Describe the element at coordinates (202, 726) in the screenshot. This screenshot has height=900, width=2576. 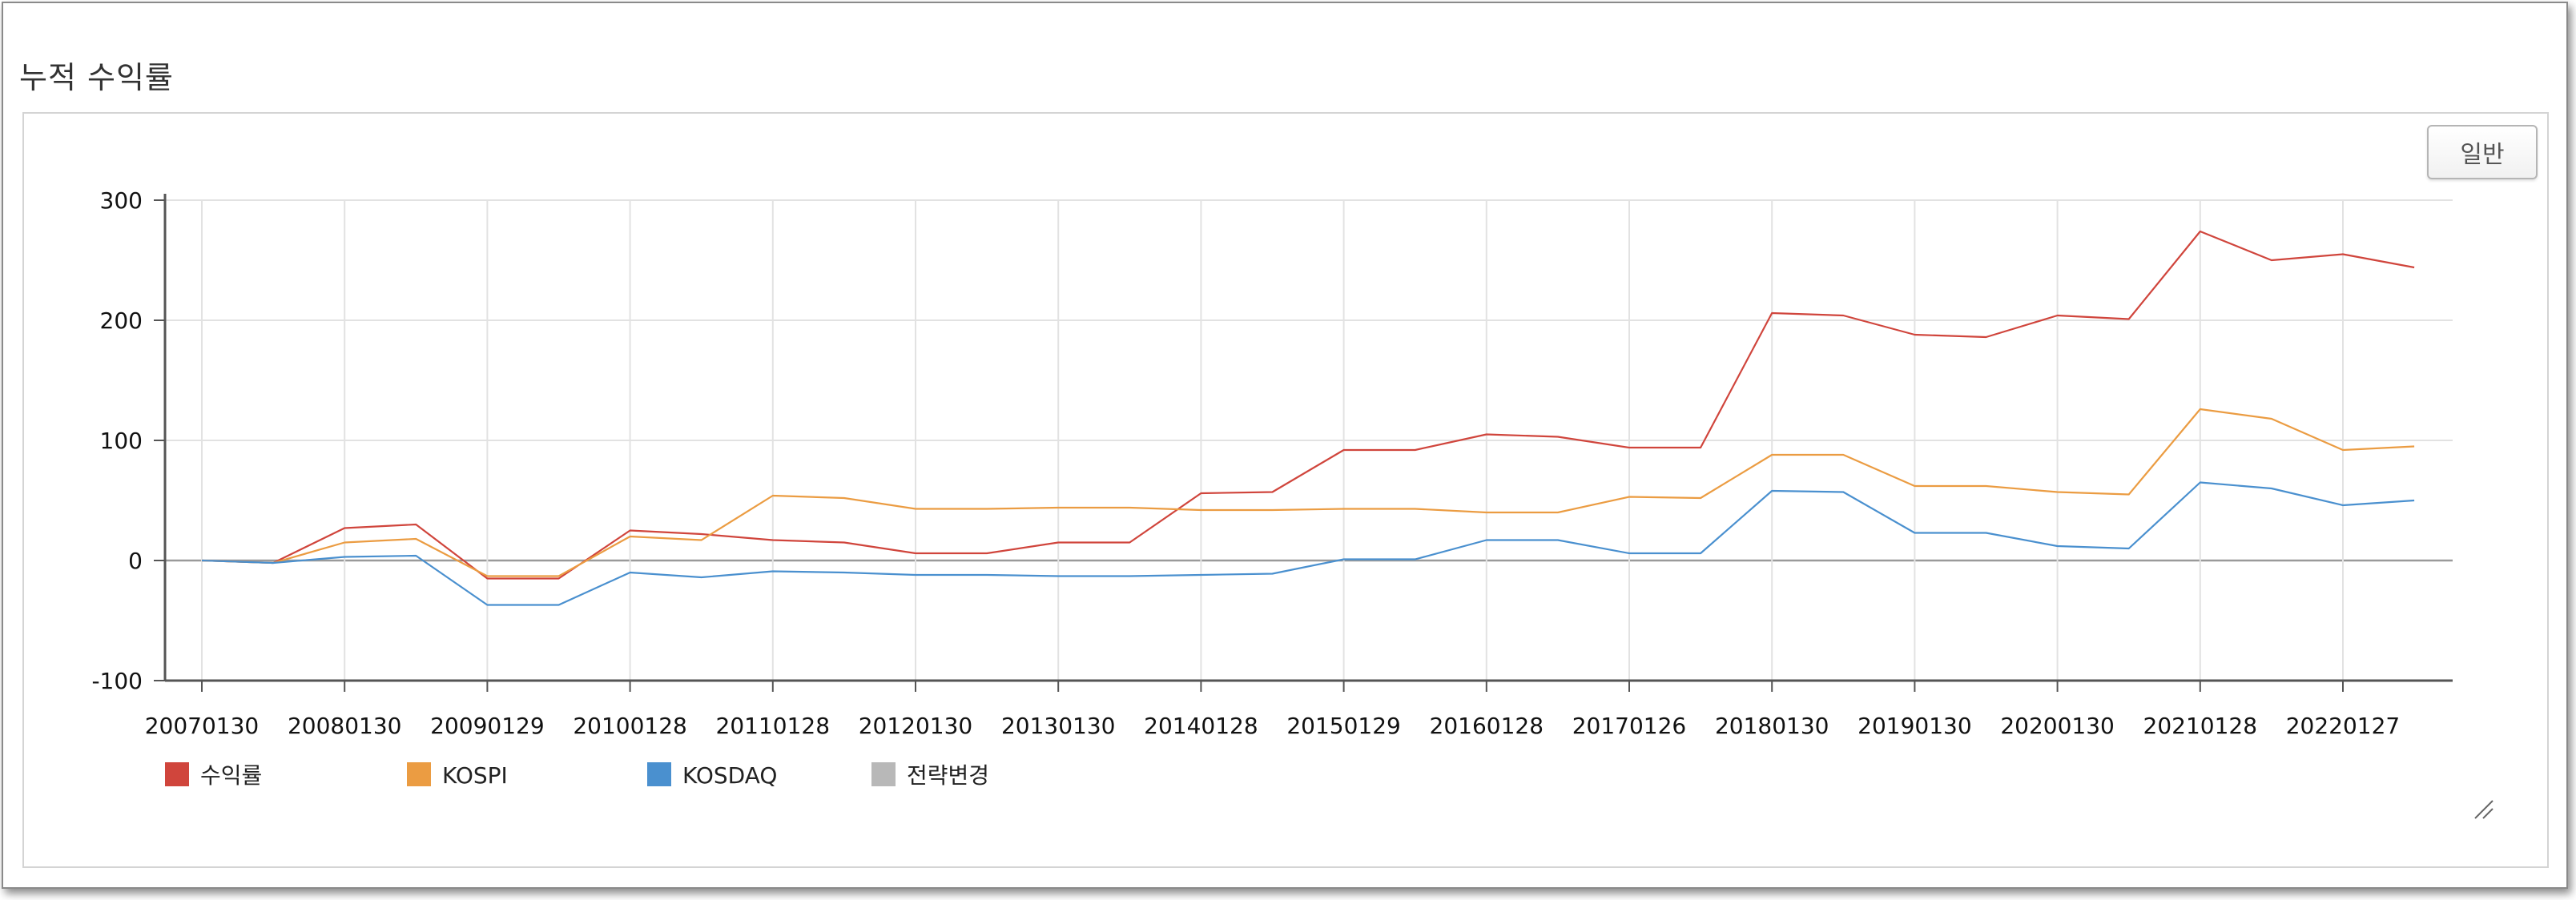
I see `x-tick-label: 20070130` at that location.